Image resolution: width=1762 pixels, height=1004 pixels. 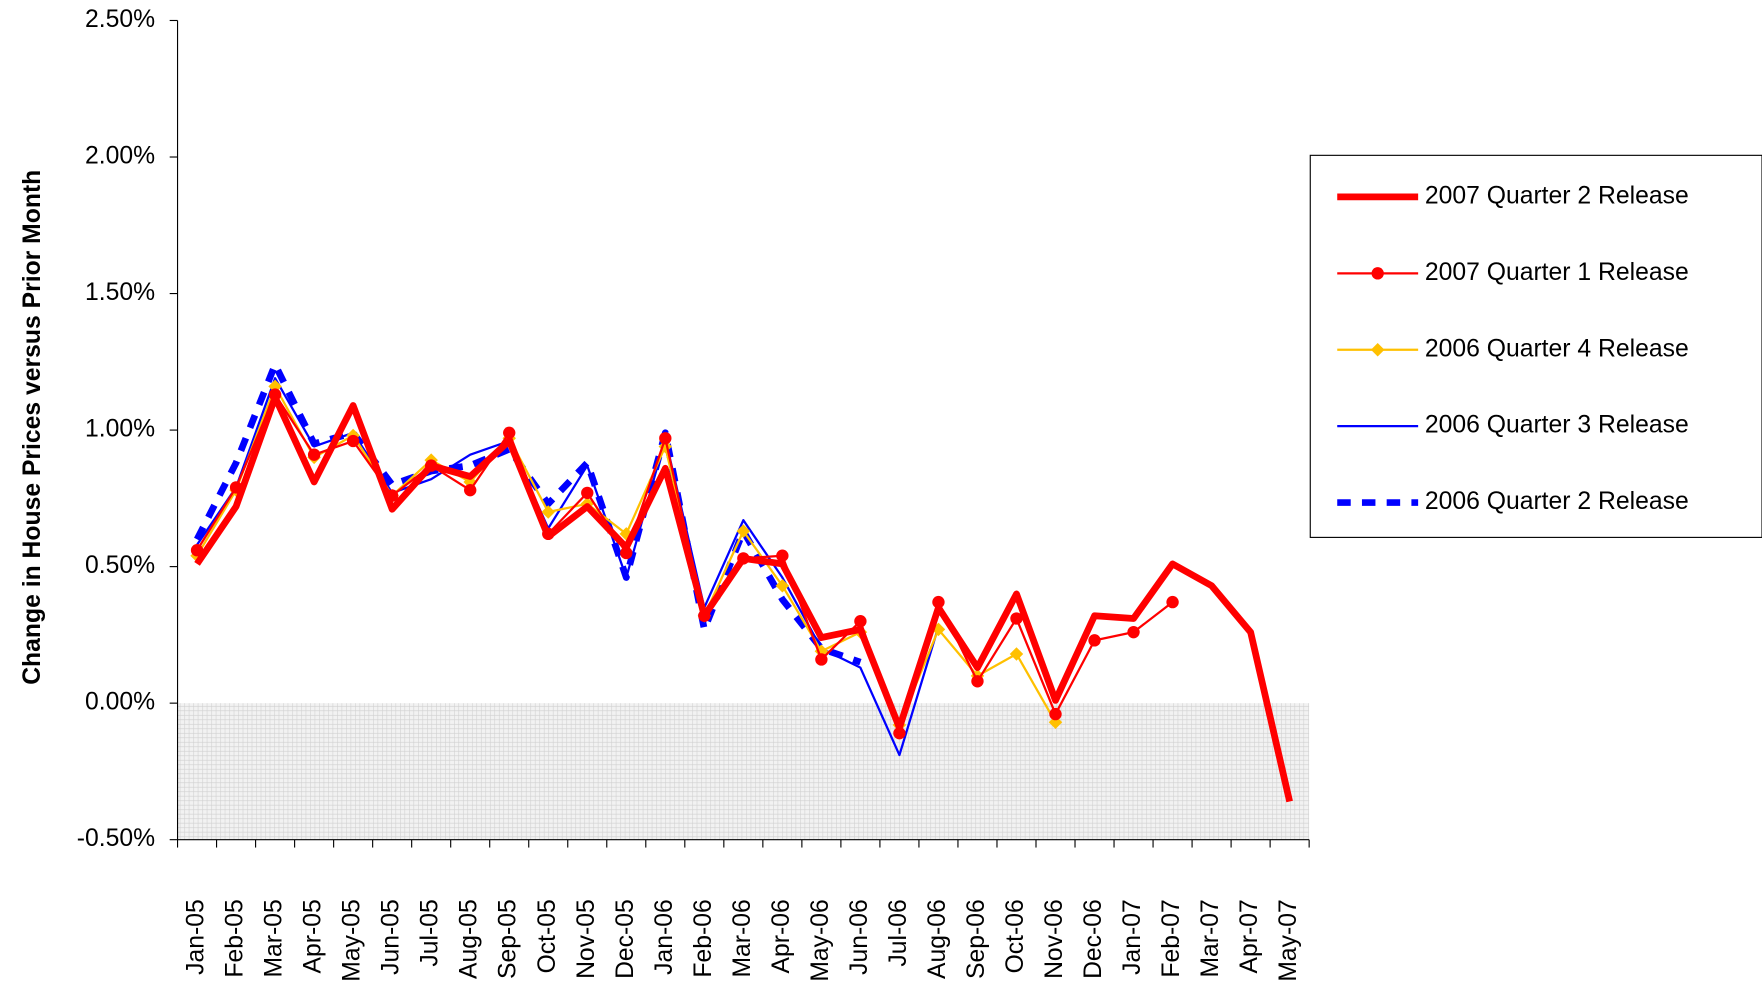 I want to click on legend-label: 2007 Quarter 2 Release, so click(x=1557, y=195).